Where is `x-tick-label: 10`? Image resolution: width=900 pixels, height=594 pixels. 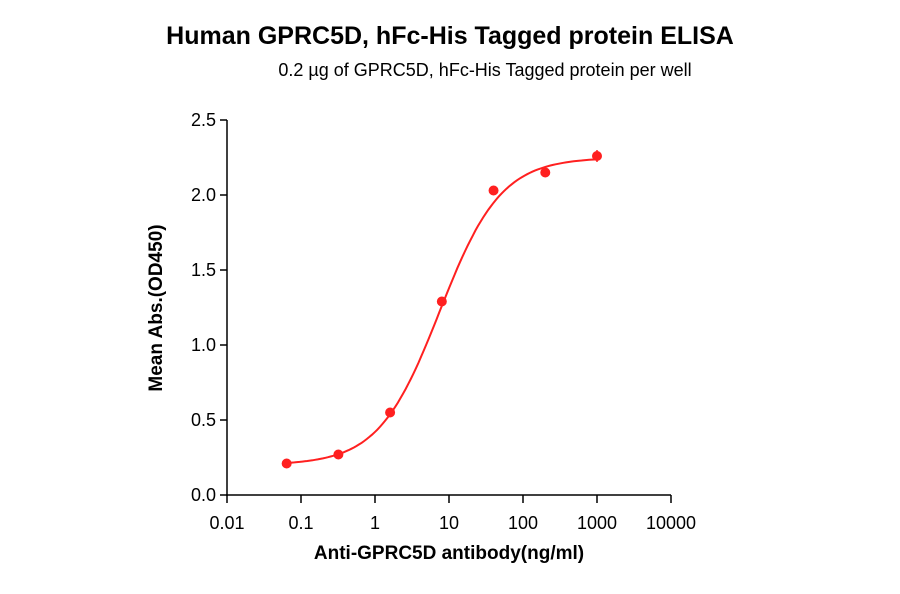 x-tick-label: 10 is located at coordinates (449, 523).